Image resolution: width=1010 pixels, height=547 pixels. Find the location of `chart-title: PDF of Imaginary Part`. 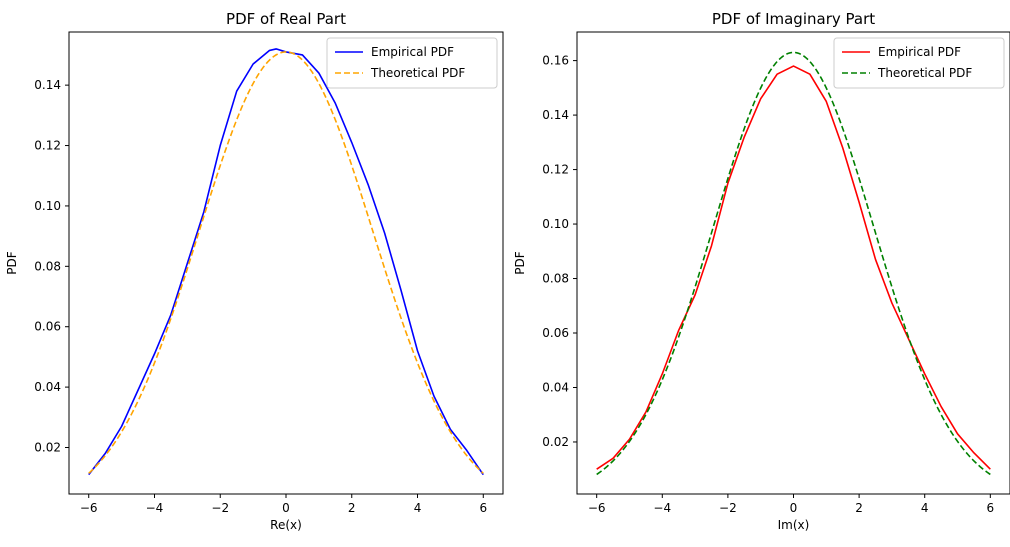

chart-title: PDF of Imaginary Part is located at coordinates (793, 19).